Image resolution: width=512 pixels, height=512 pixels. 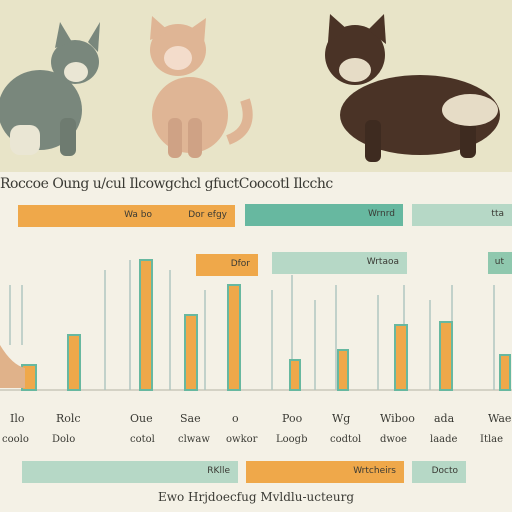 I want to click on label-7: Wg, so click(x=341, y=418).